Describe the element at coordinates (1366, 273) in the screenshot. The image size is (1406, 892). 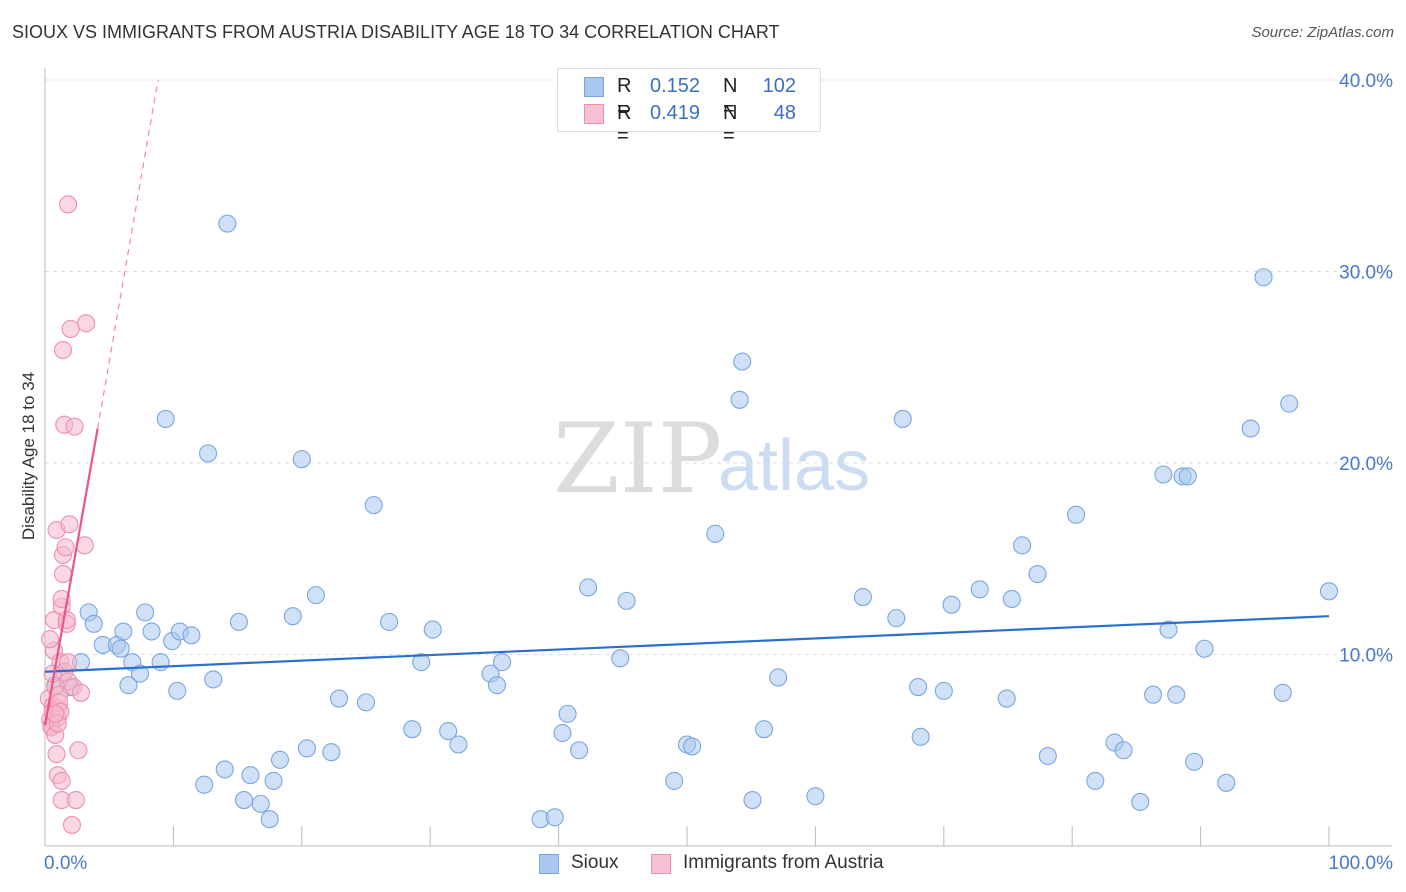
I see `y-tick-label: 30.0%` at that location.